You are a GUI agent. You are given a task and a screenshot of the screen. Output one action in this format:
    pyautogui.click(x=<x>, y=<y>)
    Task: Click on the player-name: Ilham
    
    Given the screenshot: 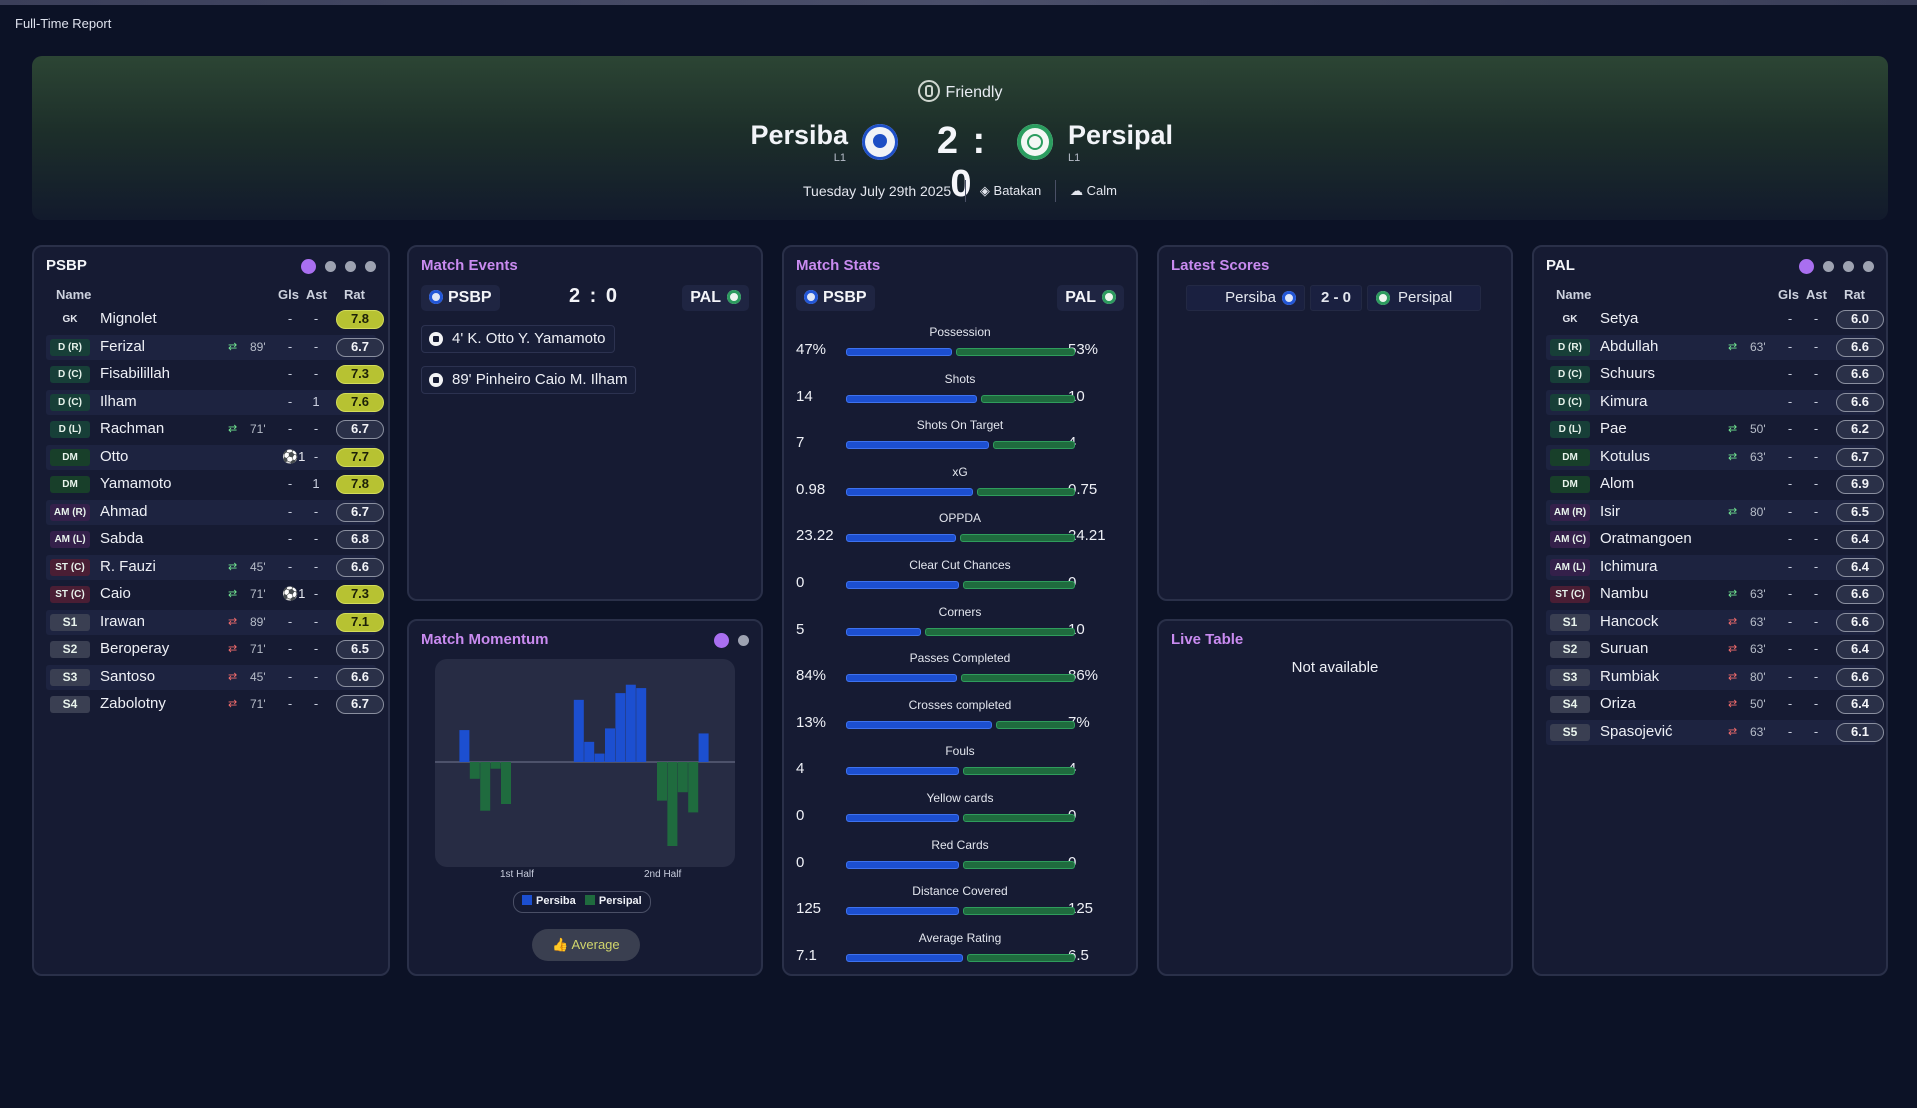 What is the action you would take?
    pyautogui.click(x=118, y=401)
    